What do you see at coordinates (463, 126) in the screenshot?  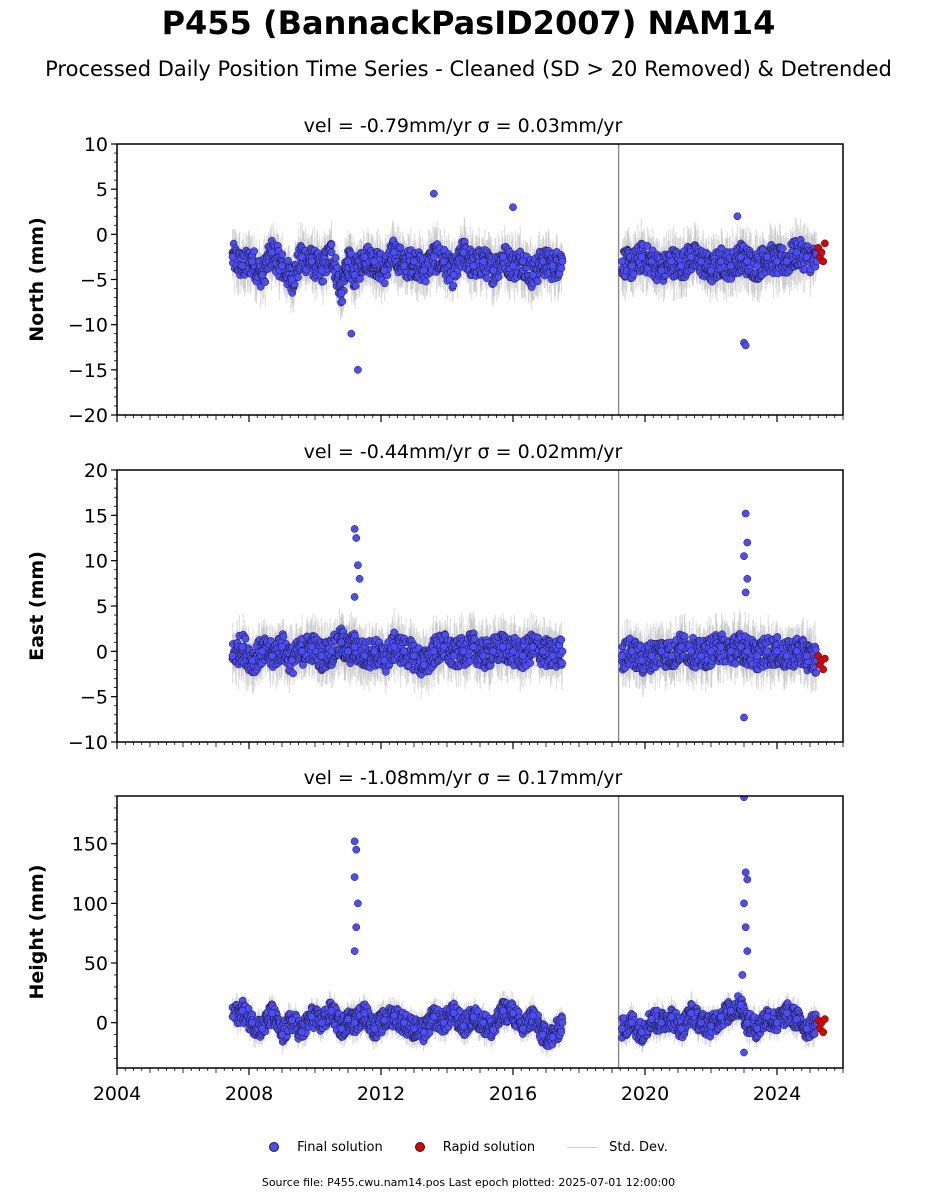 I see `panel-title: vel = -0.79mm/yr σ = 0.03mm/yr` at bounding box center [463, 126].